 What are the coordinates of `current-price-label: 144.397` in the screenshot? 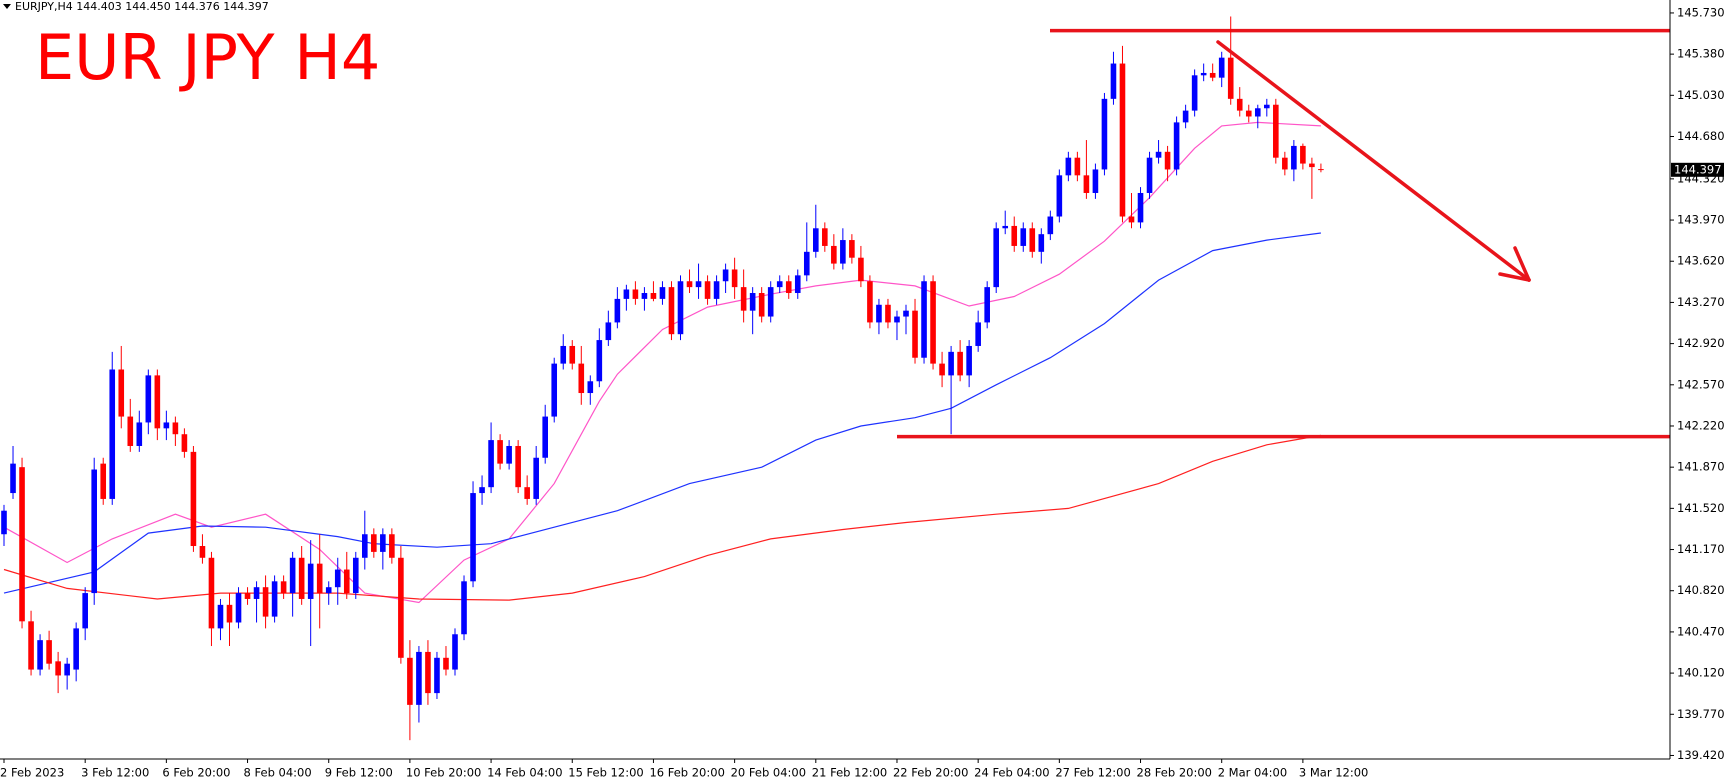 It's located at (1698, 169).